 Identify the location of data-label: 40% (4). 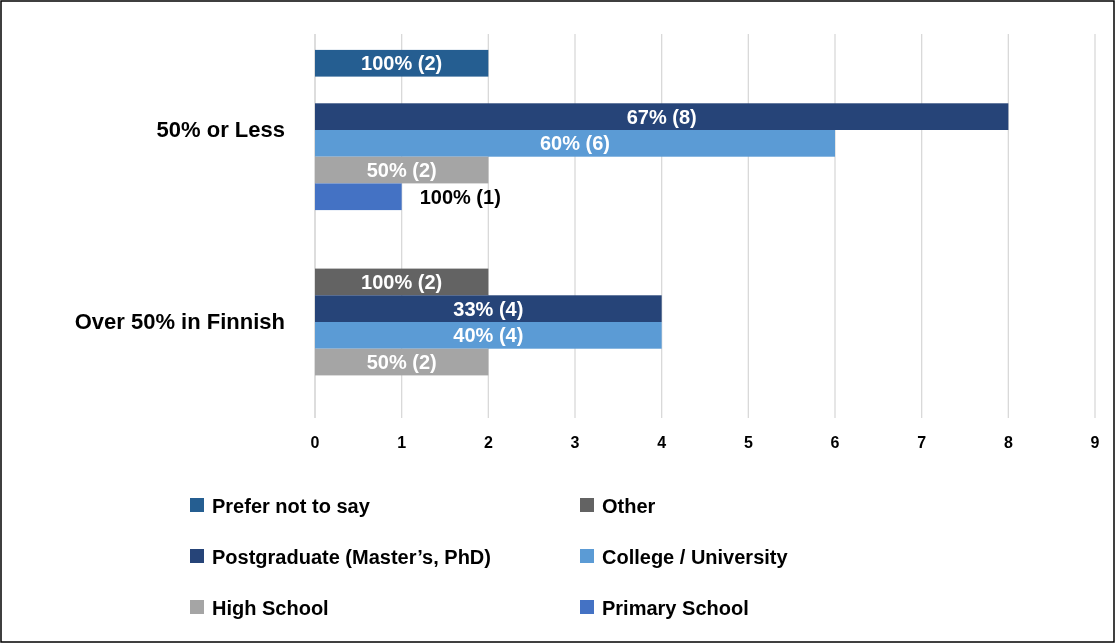
(488, 335).